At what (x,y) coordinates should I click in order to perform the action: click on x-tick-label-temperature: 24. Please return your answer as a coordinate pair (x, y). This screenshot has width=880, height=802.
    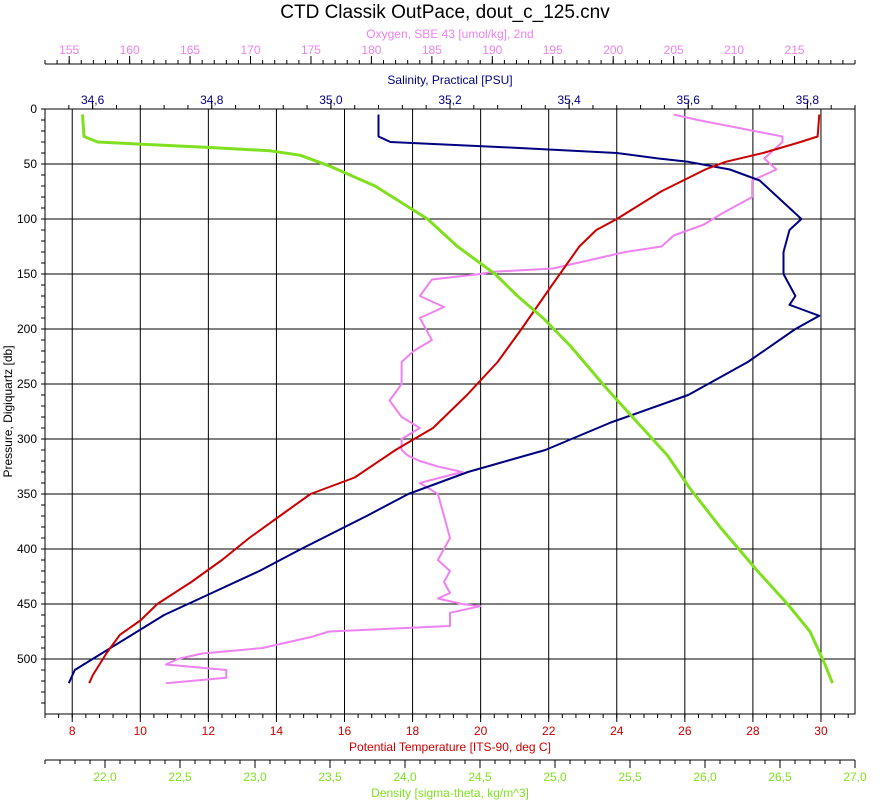
    Looking at the image, I should click on (617, 731).